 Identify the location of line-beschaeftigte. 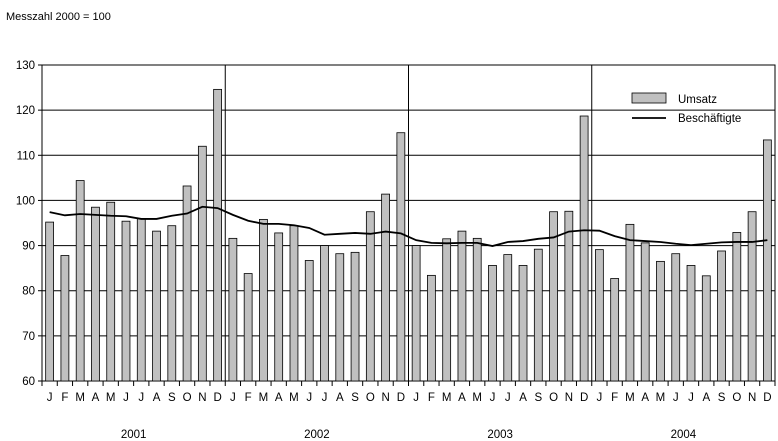
(408, 226).